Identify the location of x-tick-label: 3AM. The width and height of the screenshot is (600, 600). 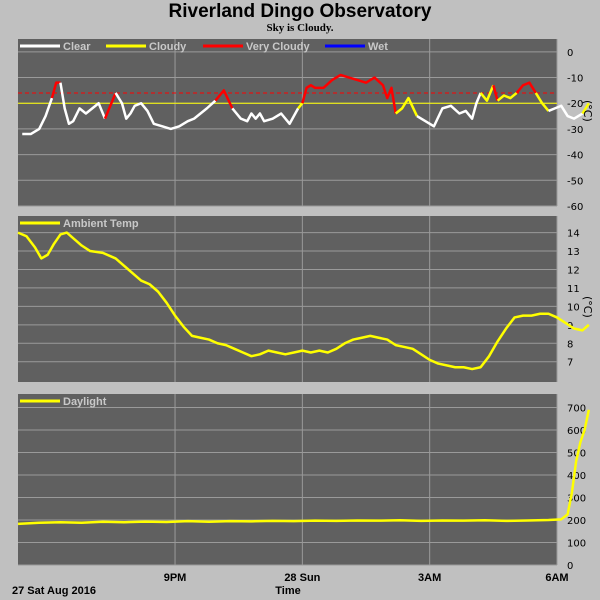
(429, 578).